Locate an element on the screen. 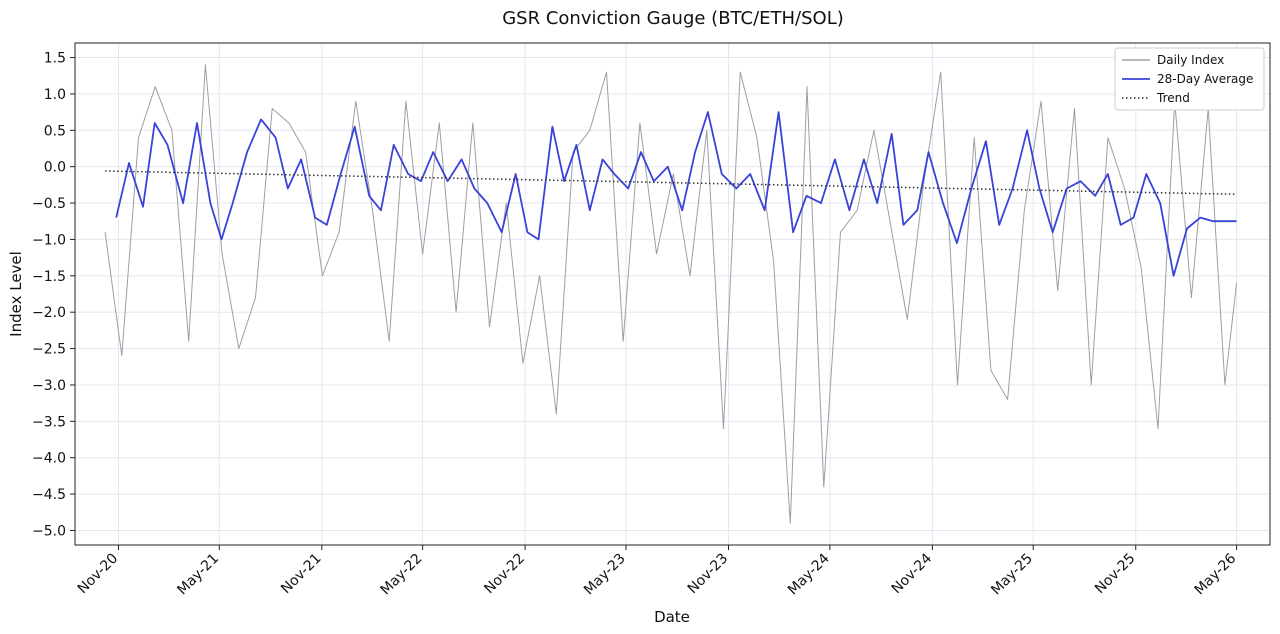 This screenshot has height=634, width=1280. series-line-trend is located at coordinates (671, 183).